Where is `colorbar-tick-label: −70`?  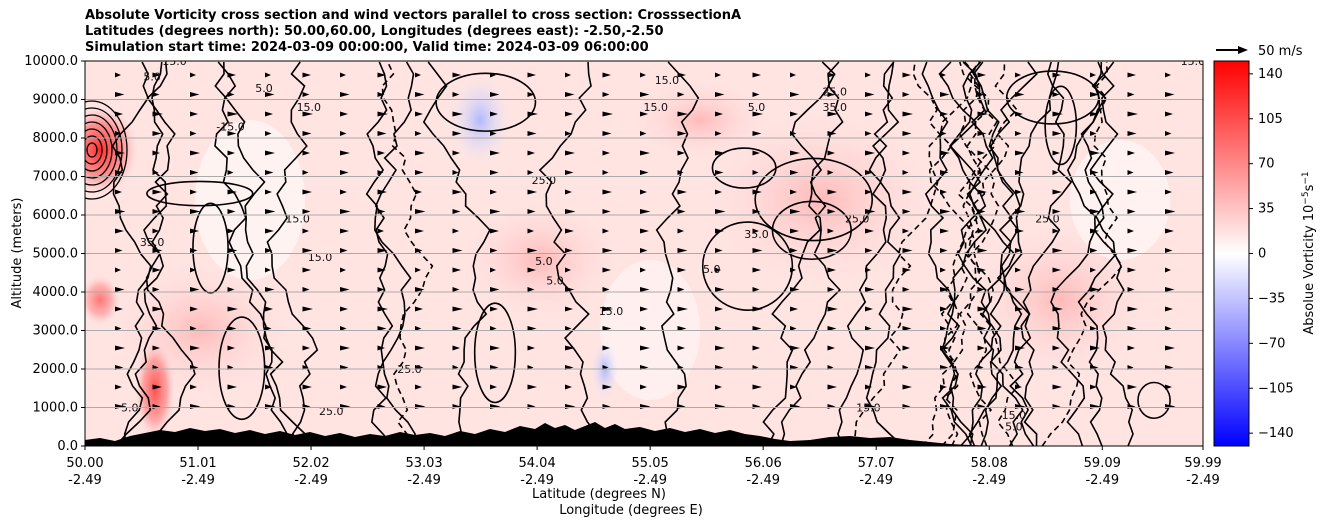
colorbar-tick-label: −70 is located at coordinates (1271, 343).